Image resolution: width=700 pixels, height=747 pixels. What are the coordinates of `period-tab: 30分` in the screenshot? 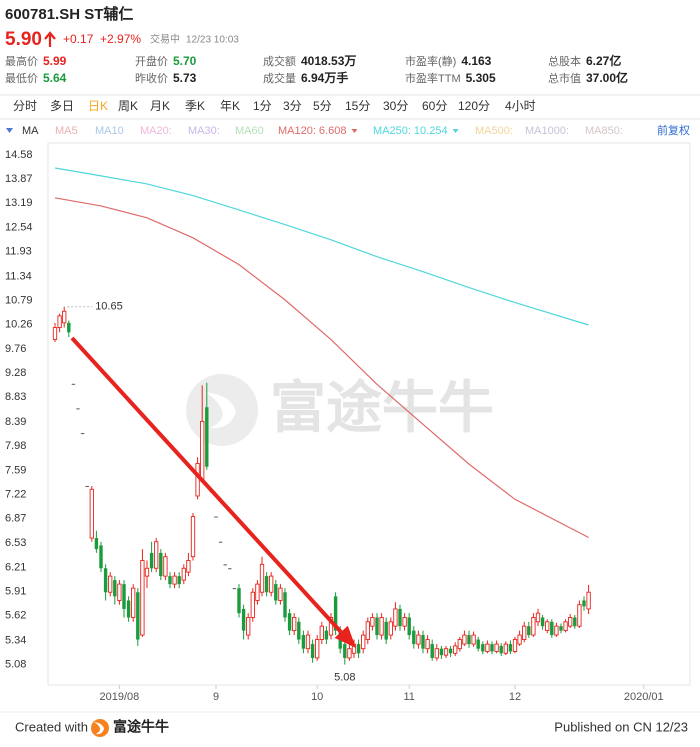 It's located at (395, 106).